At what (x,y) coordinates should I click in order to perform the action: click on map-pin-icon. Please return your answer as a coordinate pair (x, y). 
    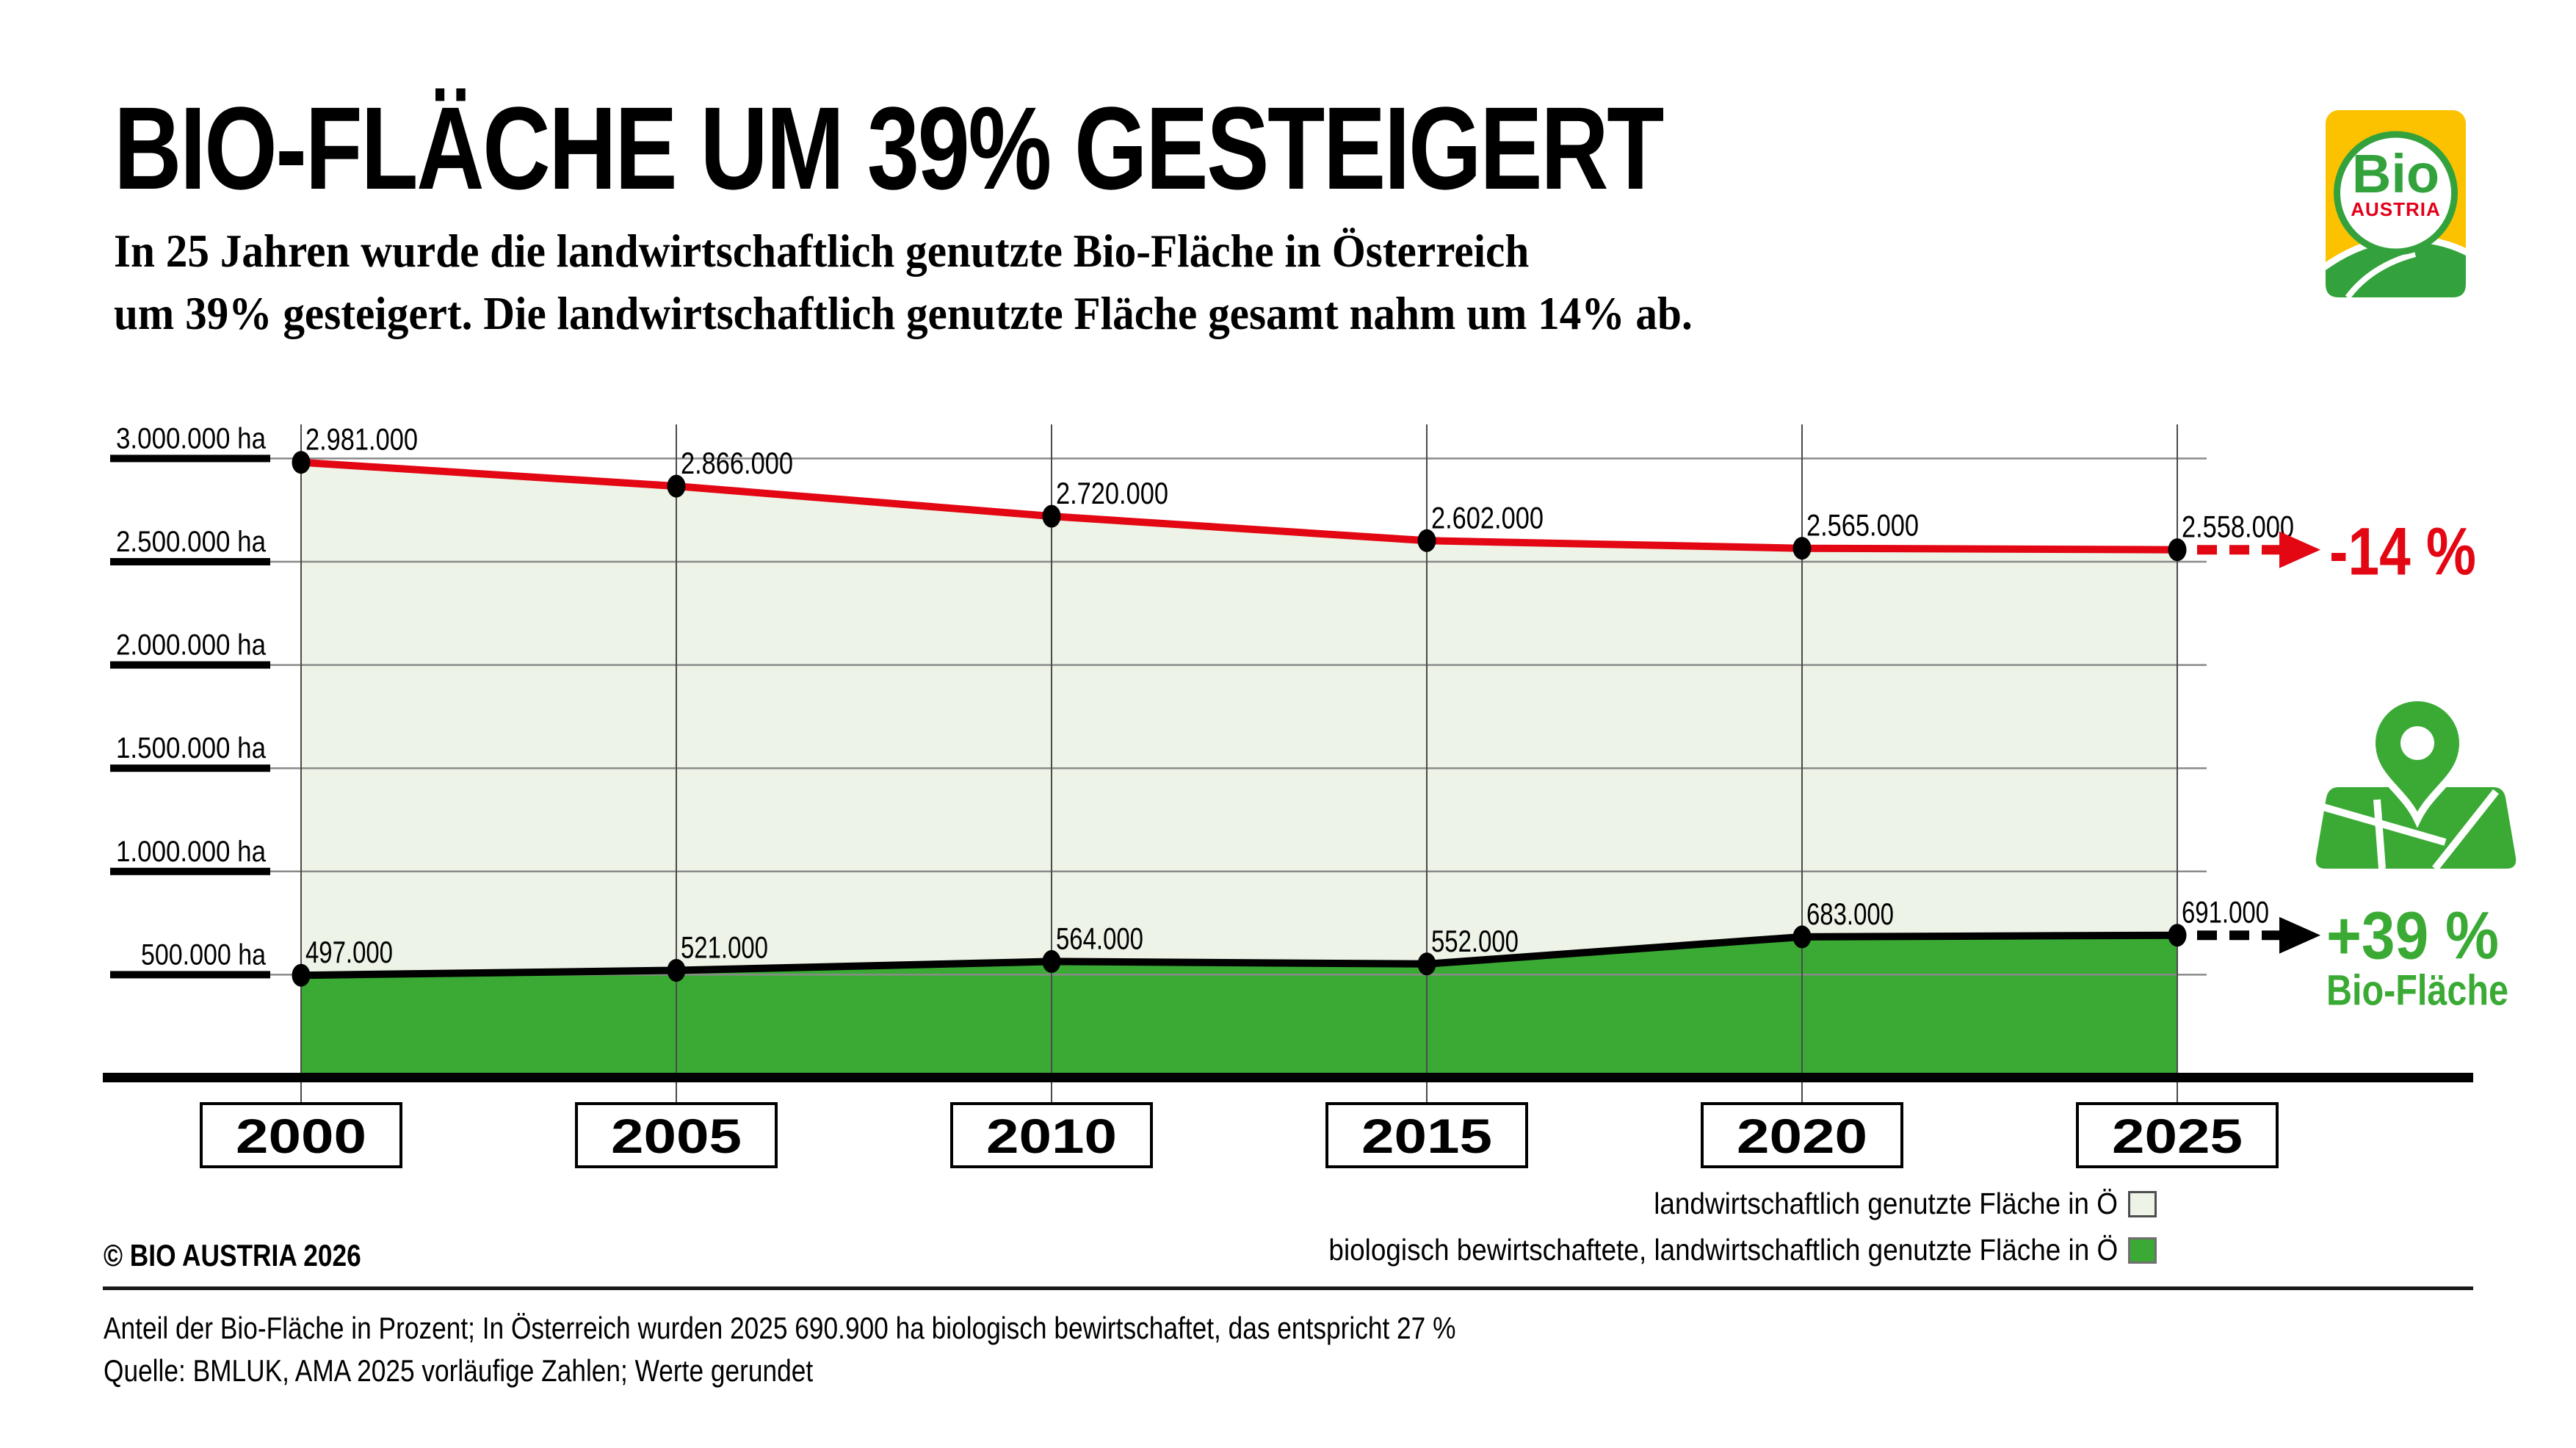
    Looking at the image, I should click on (2416, 783).